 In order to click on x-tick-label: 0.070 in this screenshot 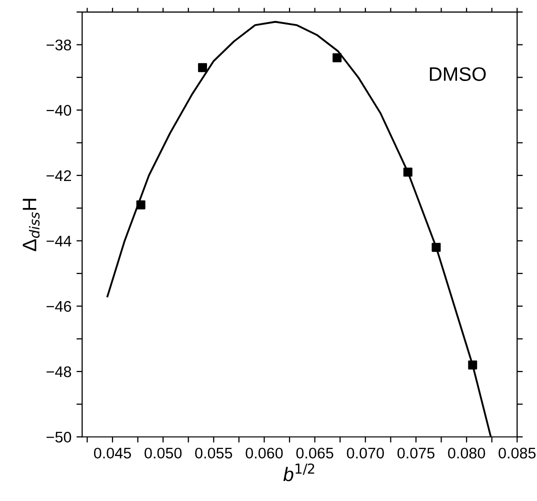, I will do `click(365, 453)`.